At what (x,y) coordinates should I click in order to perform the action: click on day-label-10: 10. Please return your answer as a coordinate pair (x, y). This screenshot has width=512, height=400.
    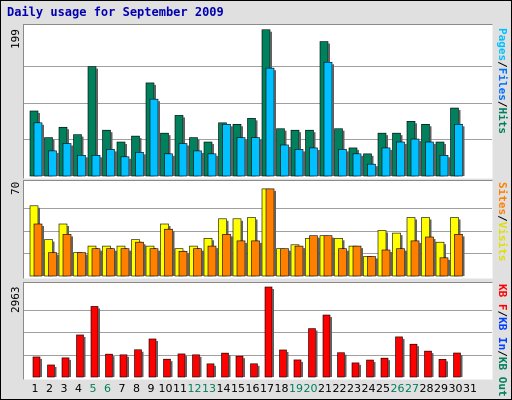
    Looking at the image, I should click on (165, 388).